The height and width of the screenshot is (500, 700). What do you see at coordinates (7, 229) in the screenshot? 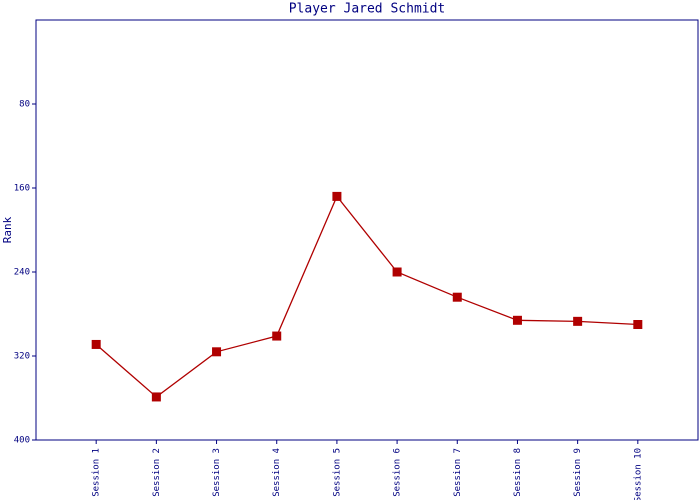
I see `y-axis-label: Rank` at bounding box center [7, 229].